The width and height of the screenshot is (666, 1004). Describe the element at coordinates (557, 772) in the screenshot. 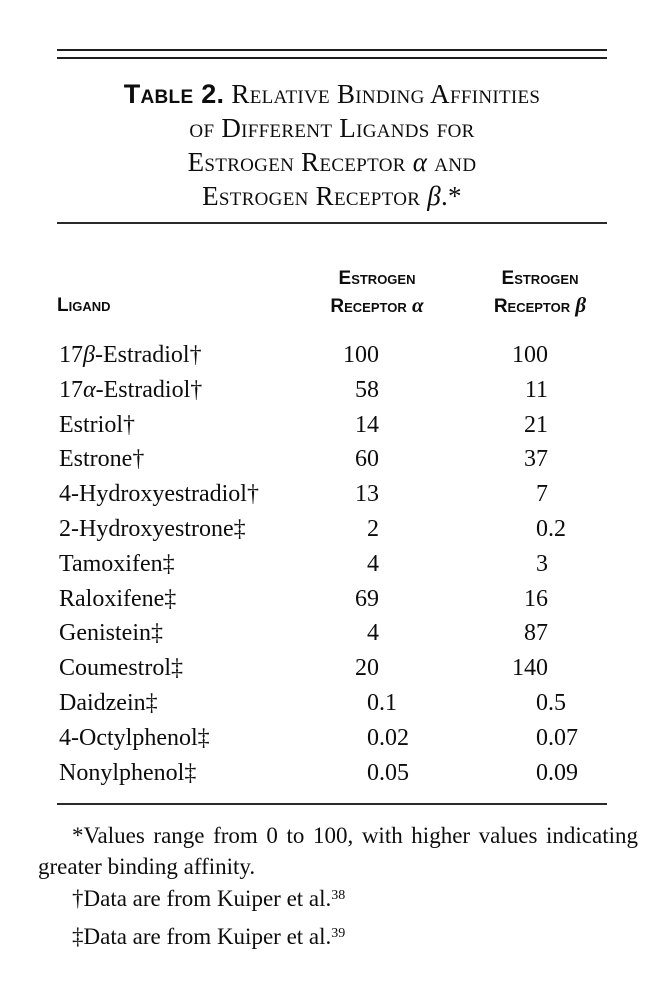

I see `er-beta-value: 0.09` at that location.